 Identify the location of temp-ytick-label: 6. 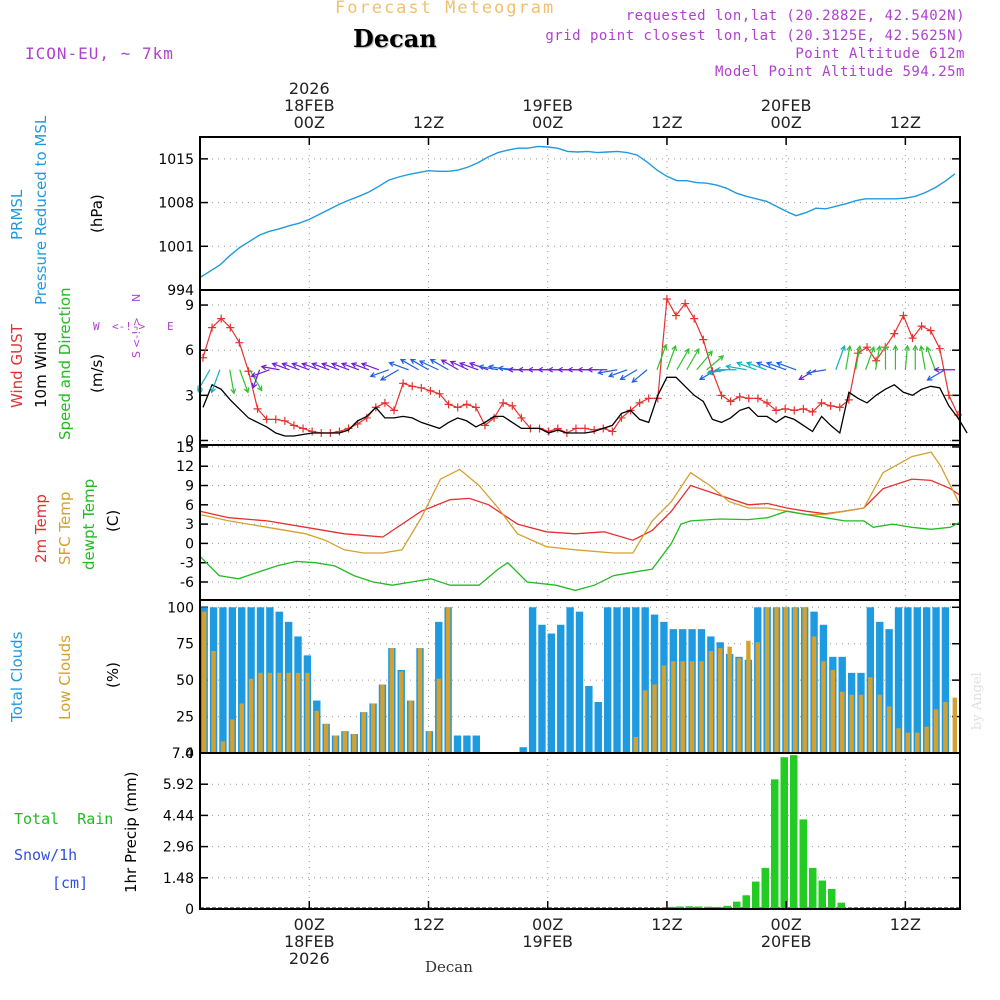
(189, 506).